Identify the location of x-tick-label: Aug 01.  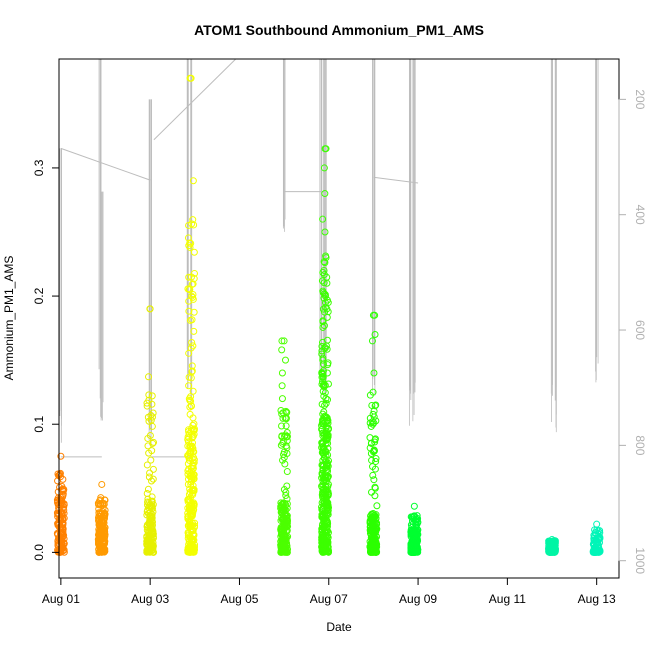
(61, 599).